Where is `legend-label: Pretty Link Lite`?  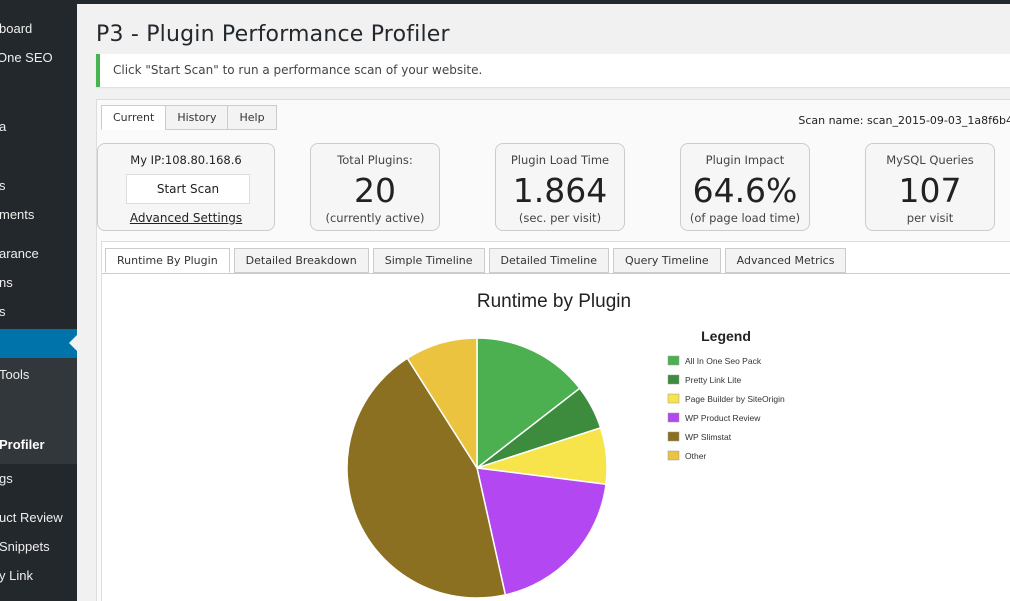 legend-label: Pretty Link Lite is located at coordinates (713, 380).